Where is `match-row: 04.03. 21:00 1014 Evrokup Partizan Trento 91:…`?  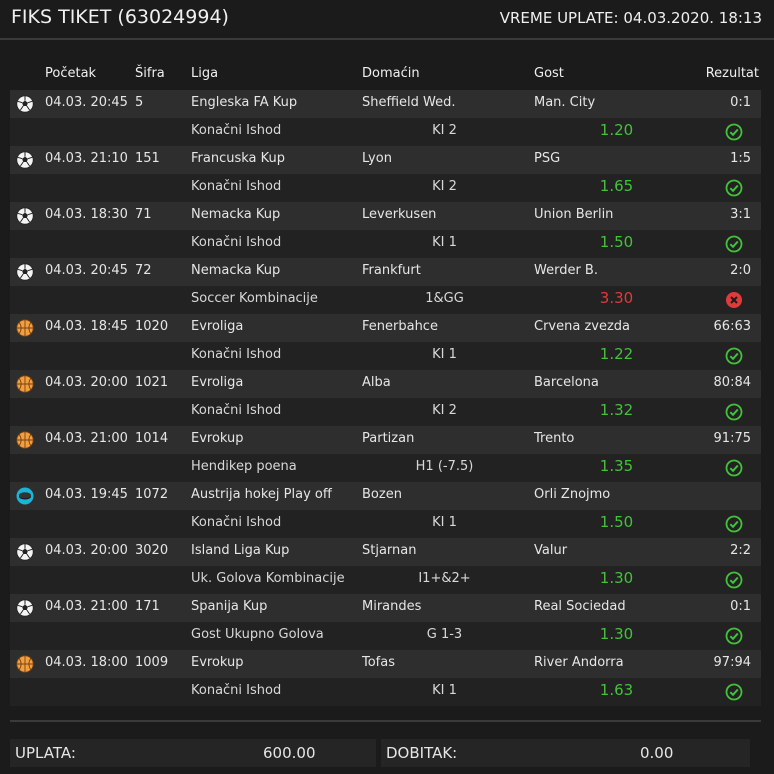
match-row: 04.03. 21:00 1014 Evrokup Partizan Trento 91:… is located at coordinates (385, 440).